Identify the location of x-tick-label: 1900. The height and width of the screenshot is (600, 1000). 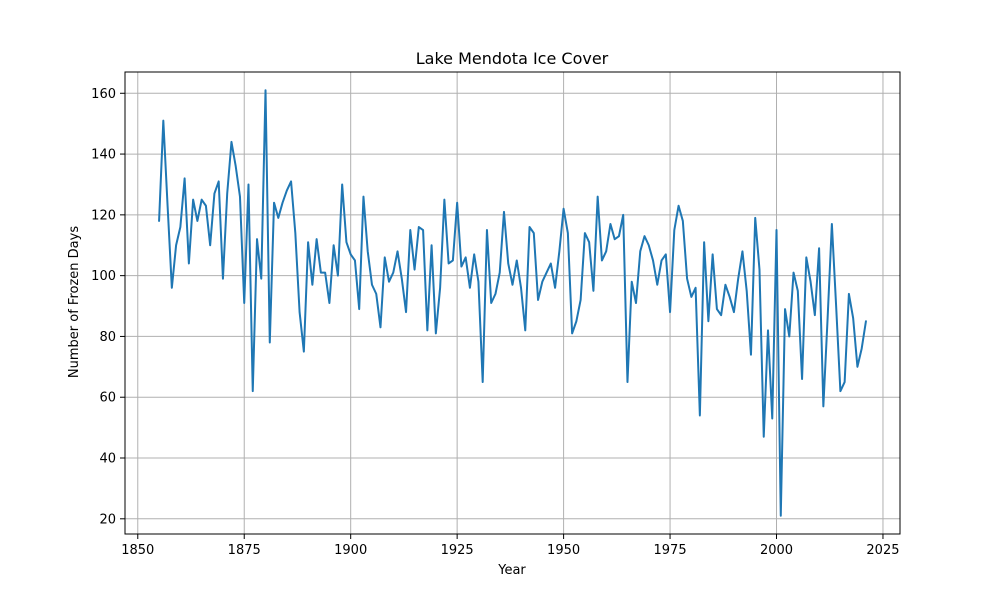
(350, 550).